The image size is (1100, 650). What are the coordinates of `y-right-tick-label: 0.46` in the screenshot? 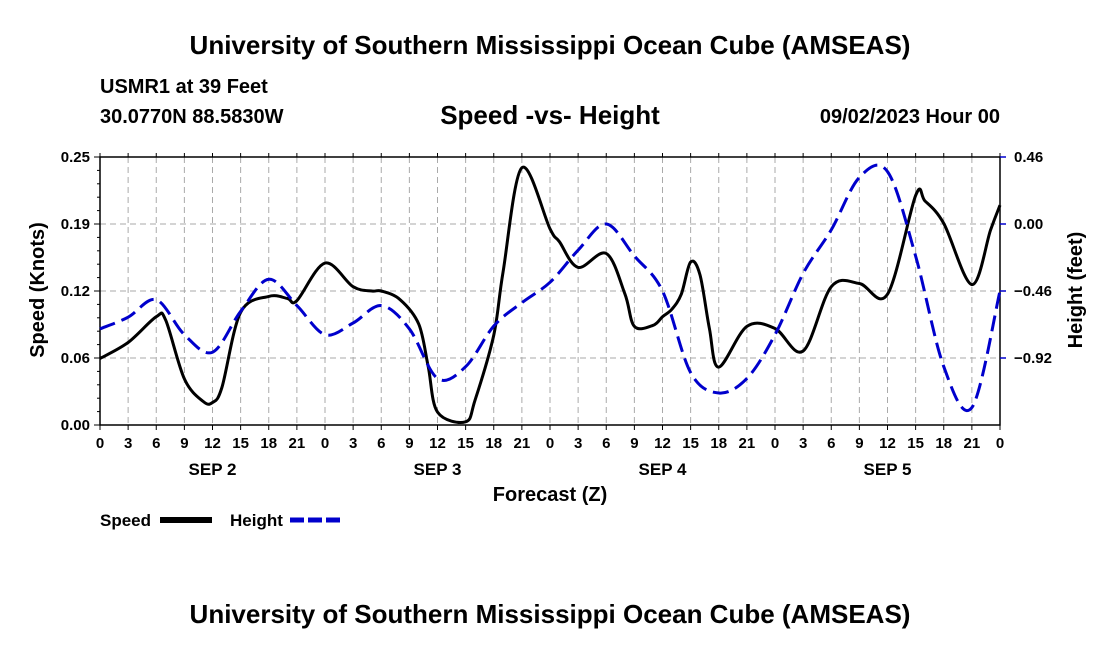 It's located at (1028, 157).